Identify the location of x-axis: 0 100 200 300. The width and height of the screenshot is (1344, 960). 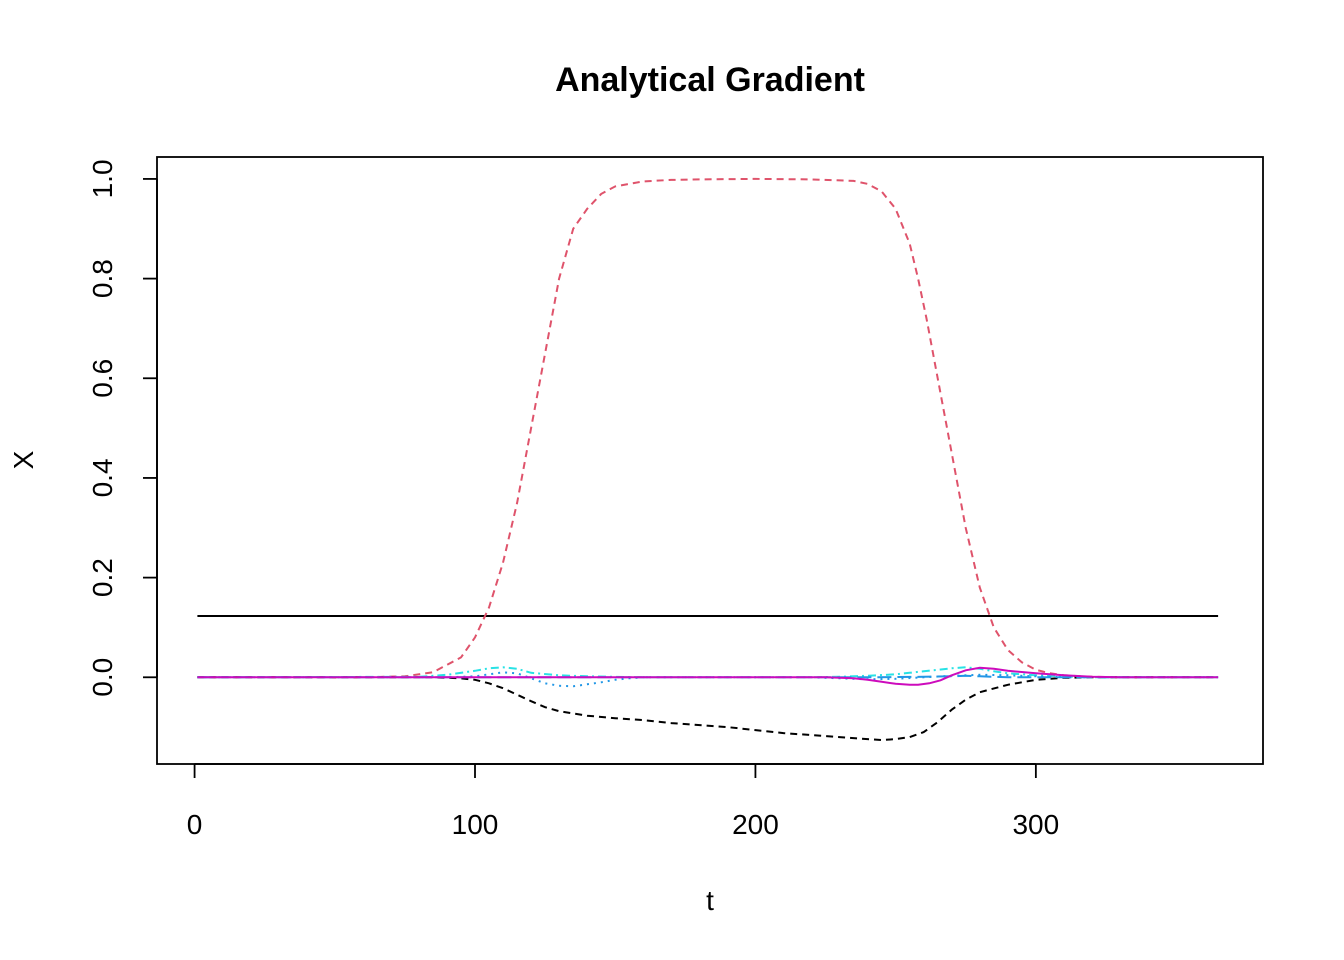
(623, 801).